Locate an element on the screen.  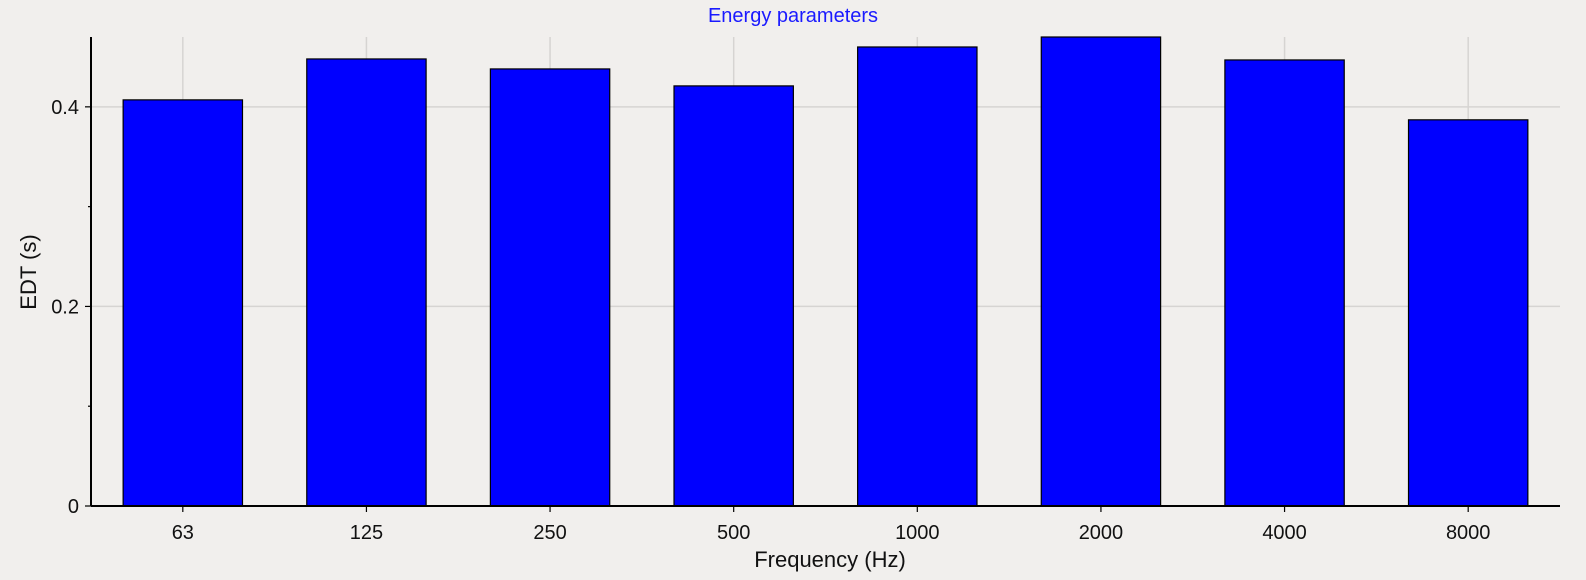
chart-title: Energy parameters is located at coordinates (793, 16).